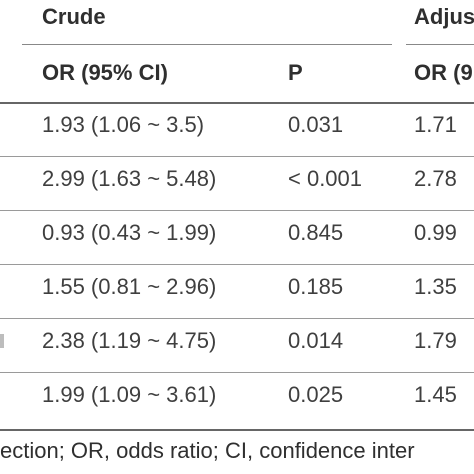 The width and height of the screenshot is (474, 474). Describe the element at coordinates (105, 72) in the screenshot. I see `column-header-crude-or: OR (95% CI)` at that location.